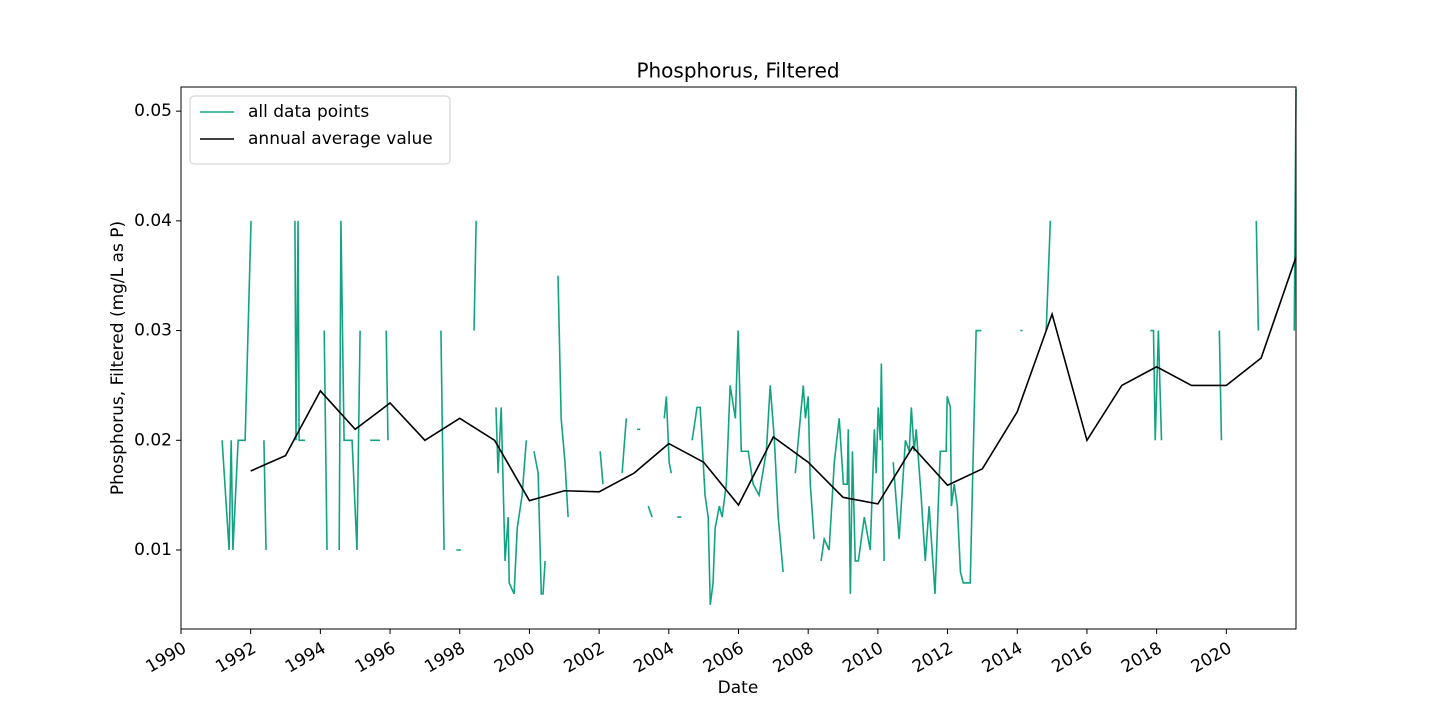  What do you see at coordinates (340, 139) in the screenshot?
I see `legend-label: annual average value` at bounding box center [340, 139].